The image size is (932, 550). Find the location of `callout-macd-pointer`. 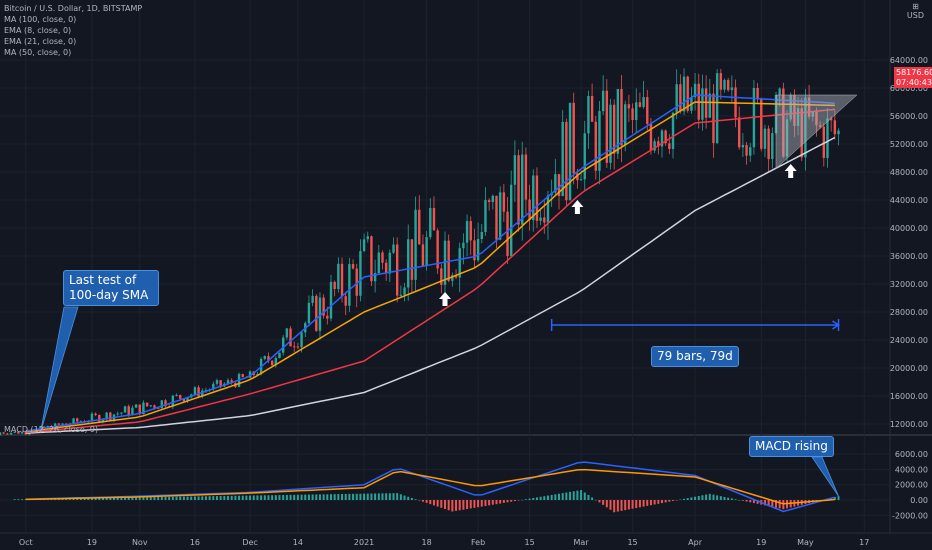

callout-macd-pointer is located at coordinates (825, 476).